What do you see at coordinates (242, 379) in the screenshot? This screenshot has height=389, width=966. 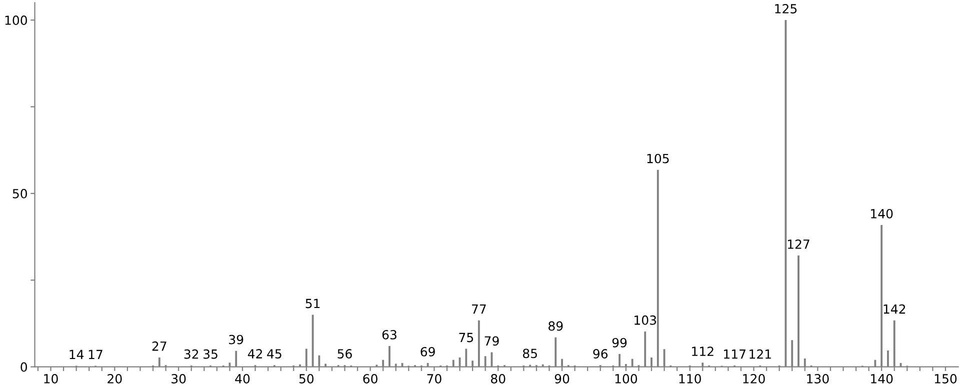 I see `x-tick-label: 40` at bounding box center [242, 379].